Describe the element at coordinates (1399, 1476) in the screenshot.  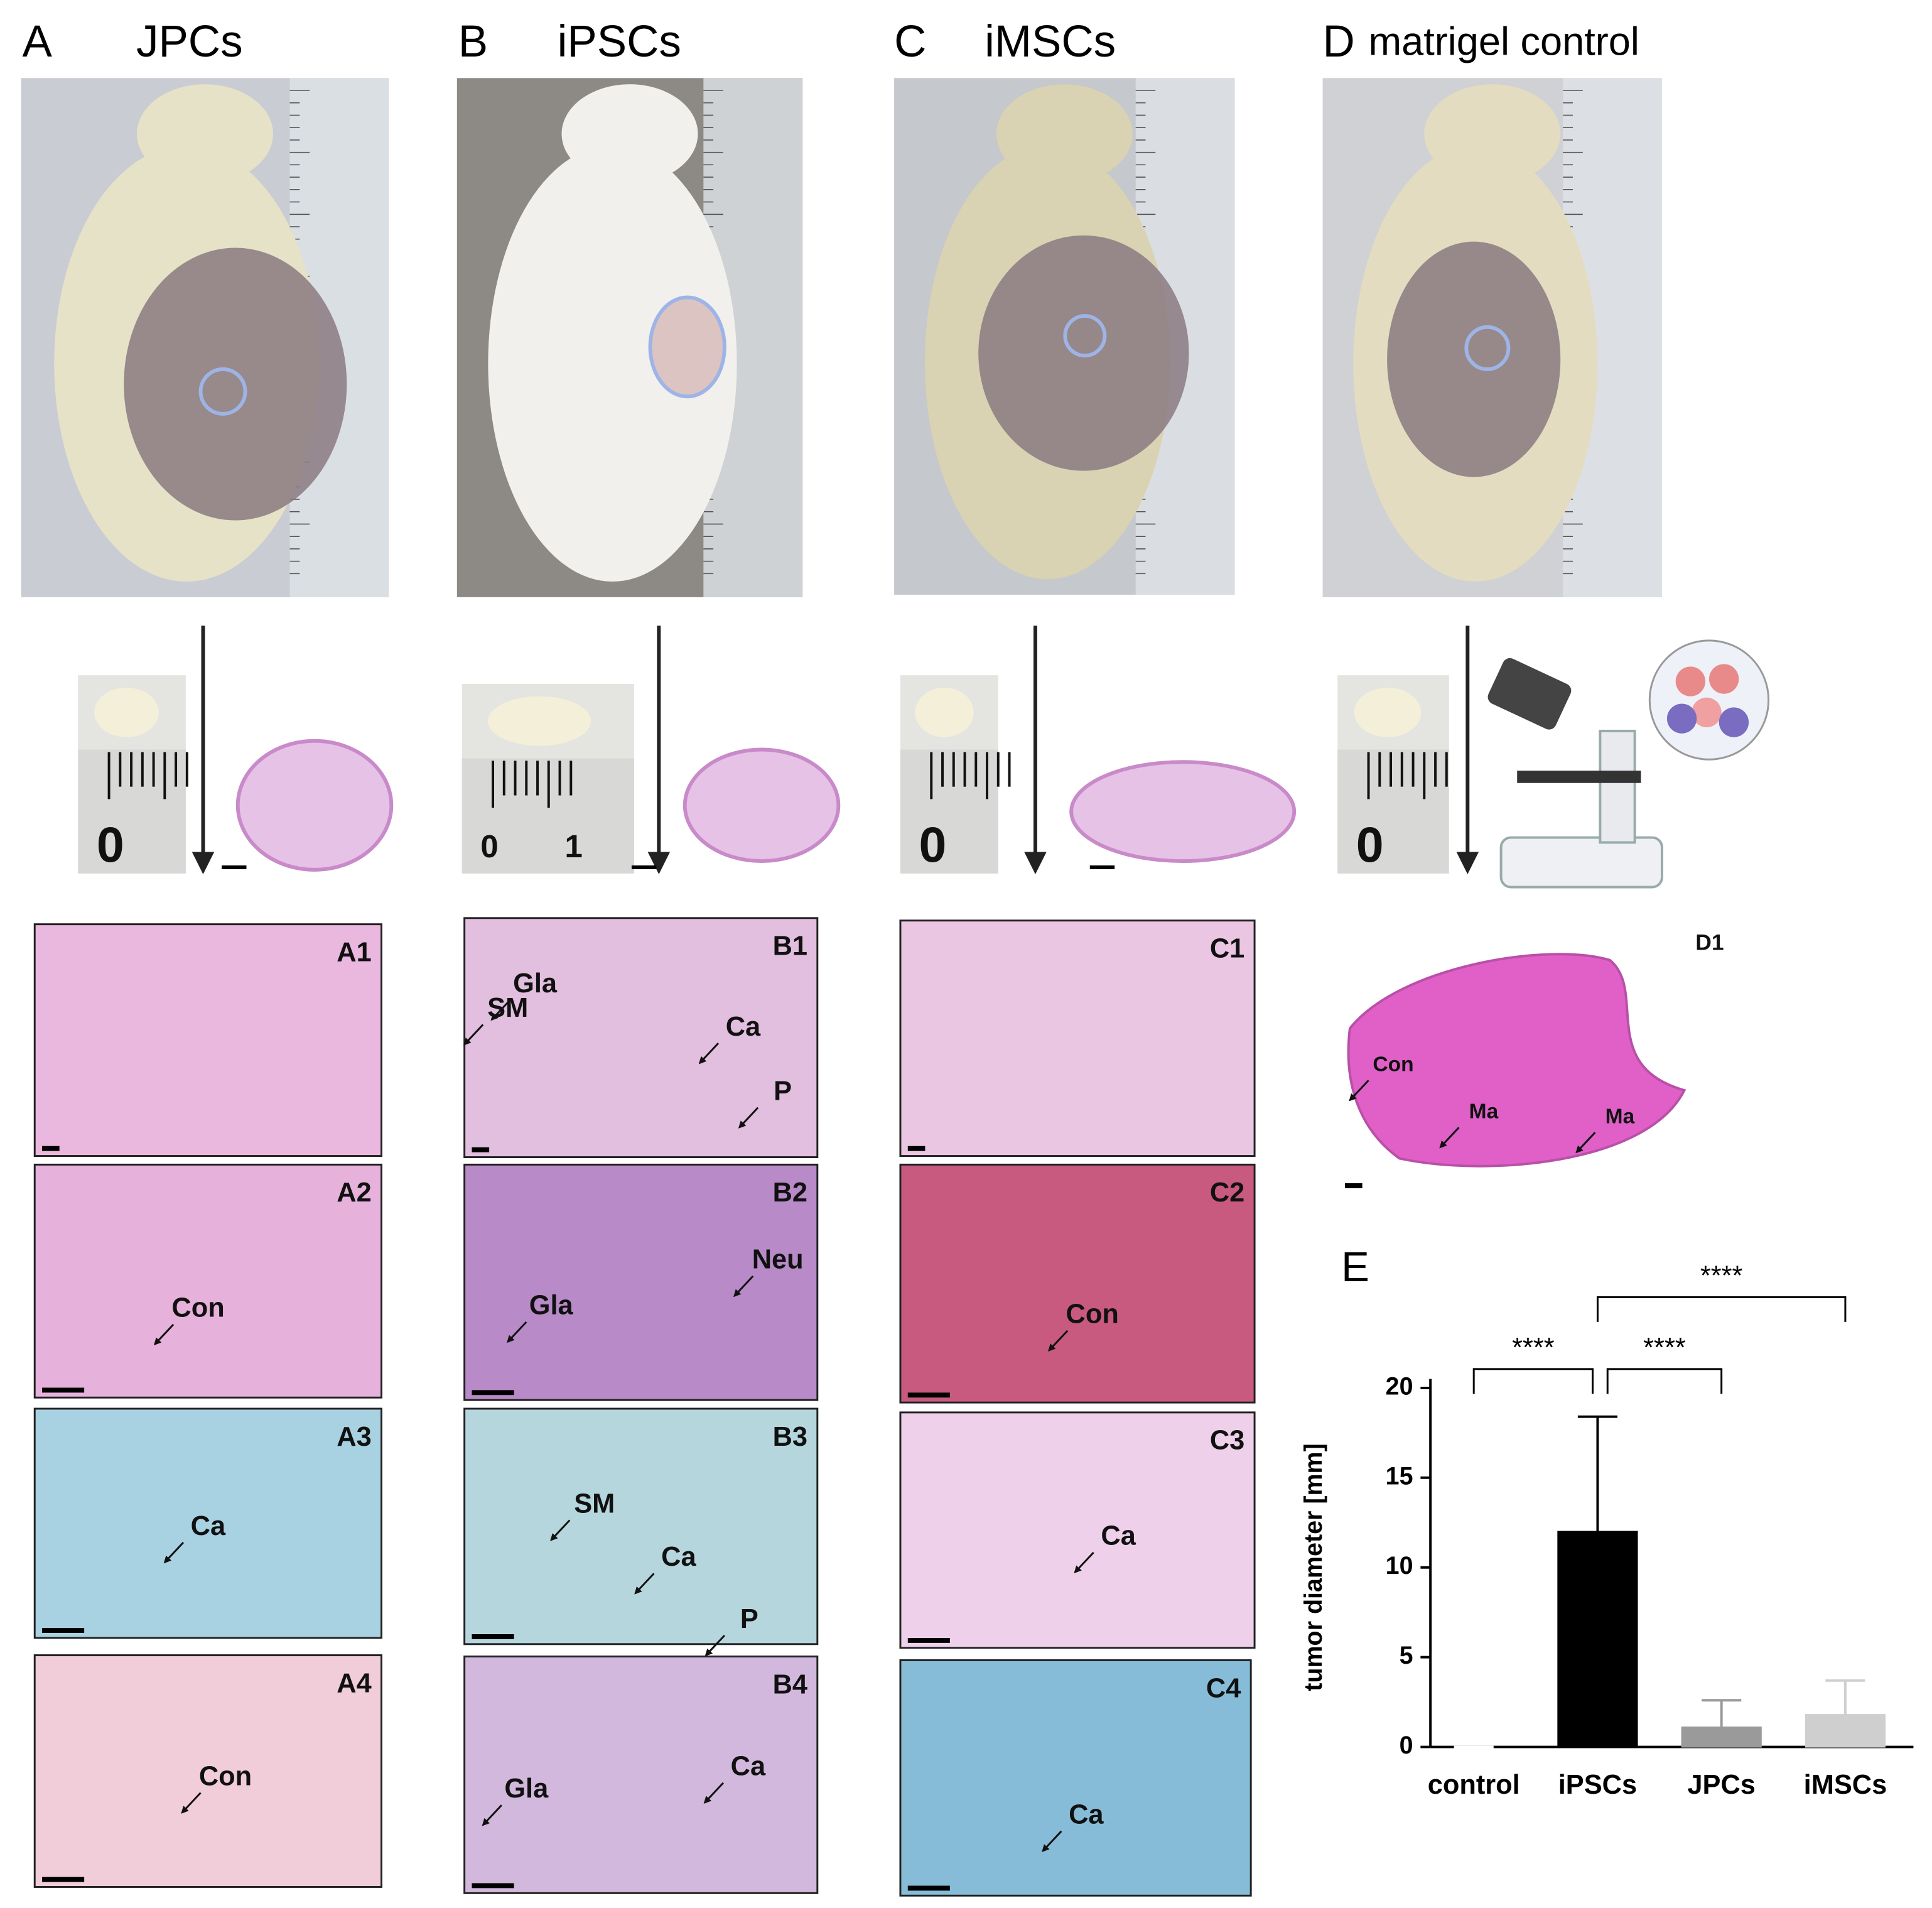
I see `y-tick-label: 15` at that location.